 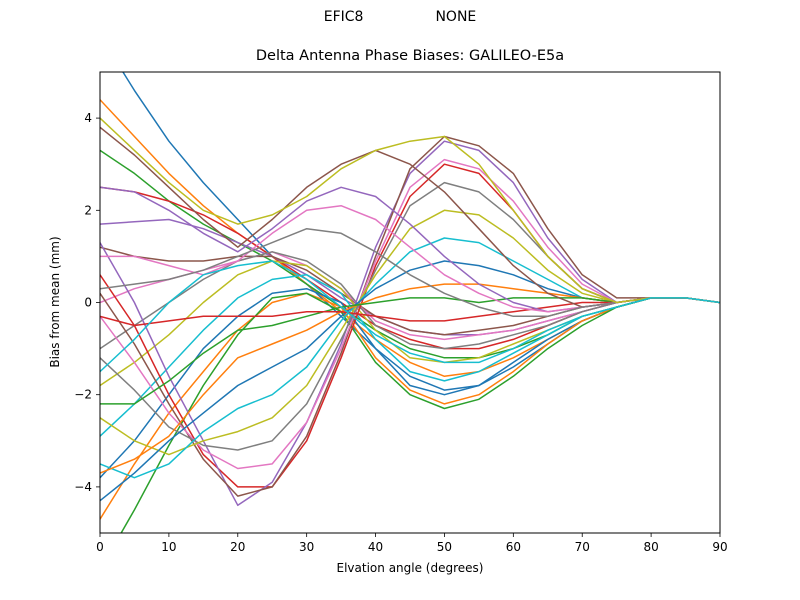 What do you see at coordinates (456, 17) in the screenshot?
I see `suptitle-model: NONE` at bounding box center [456, 17].